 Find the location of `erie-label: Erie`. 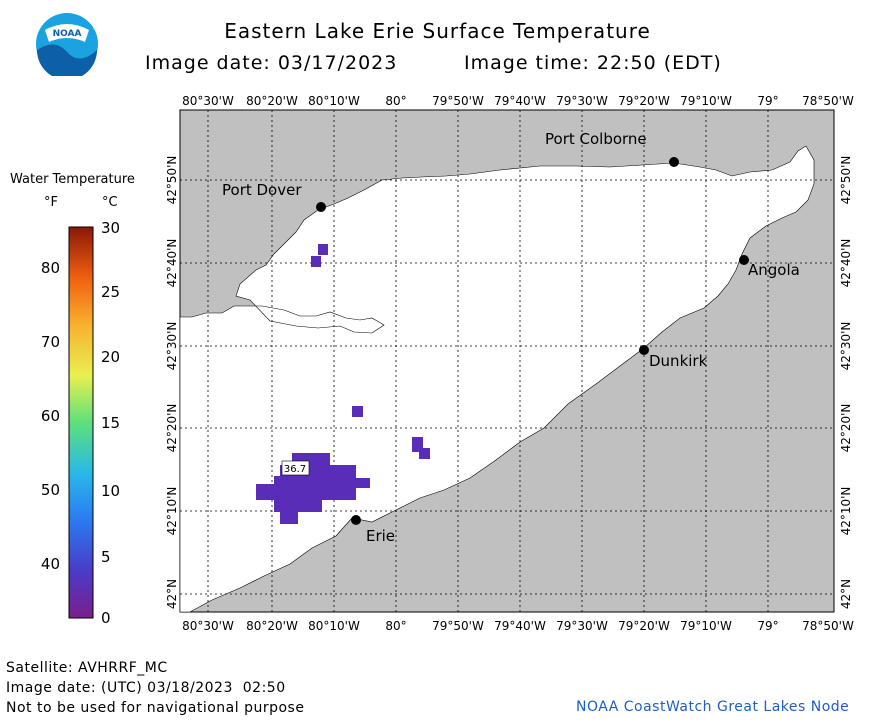

erie-label: Erie is located at coordinates (380, 536).